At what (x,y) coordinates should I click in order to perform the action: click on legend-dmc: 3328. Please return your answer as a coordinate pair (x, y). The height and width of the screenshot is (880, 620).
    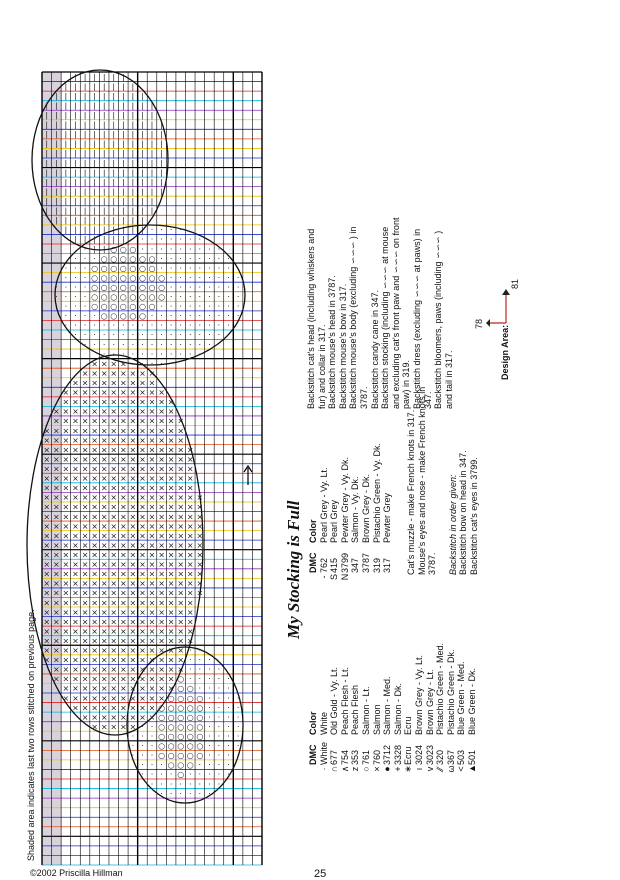
    Looking at the image, I should click on (397, 754).